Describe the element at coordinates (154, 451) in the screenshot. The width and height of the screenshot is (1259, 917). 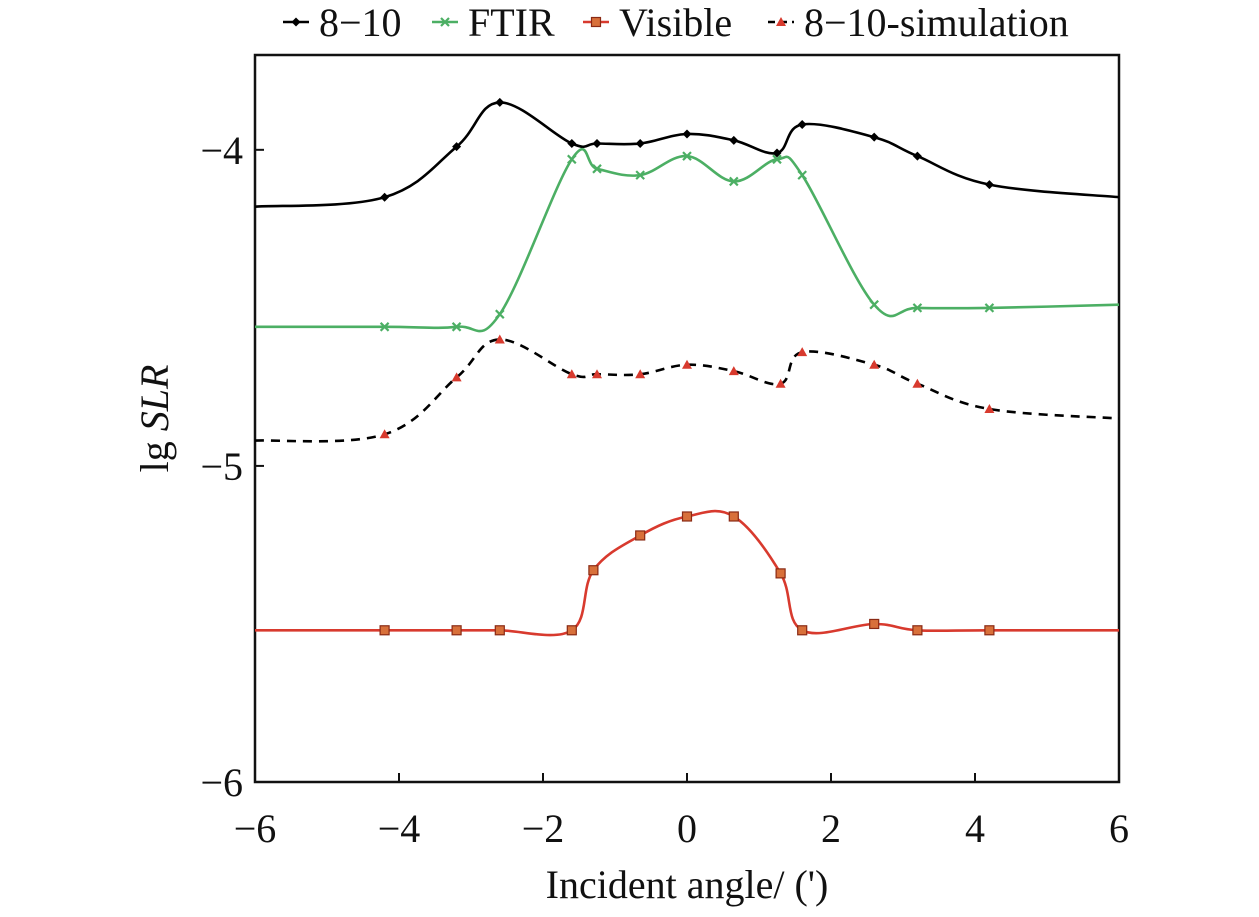
I see `y-axis-title-prefix: lg` at that location.